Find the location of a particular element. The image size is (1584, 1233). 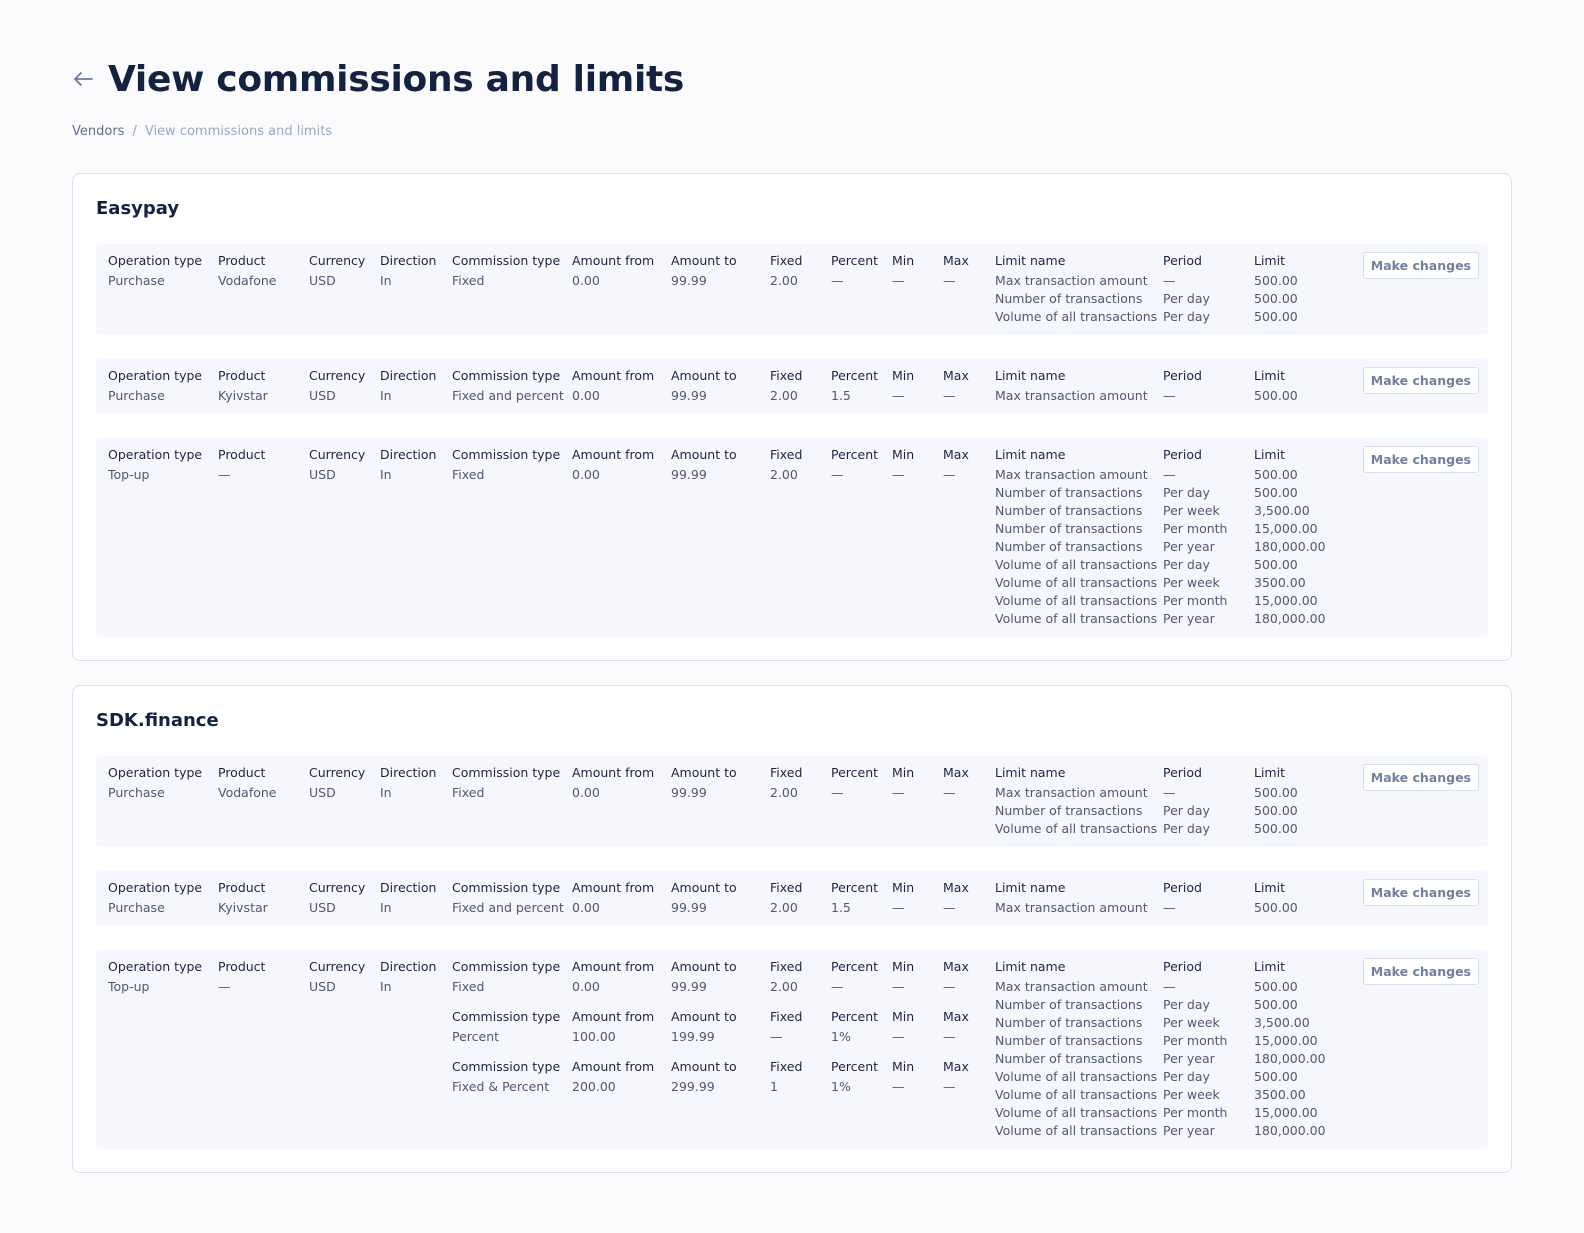

commission-type-cell: Commission type Fixed and percent is located at coordinates (512, 898).